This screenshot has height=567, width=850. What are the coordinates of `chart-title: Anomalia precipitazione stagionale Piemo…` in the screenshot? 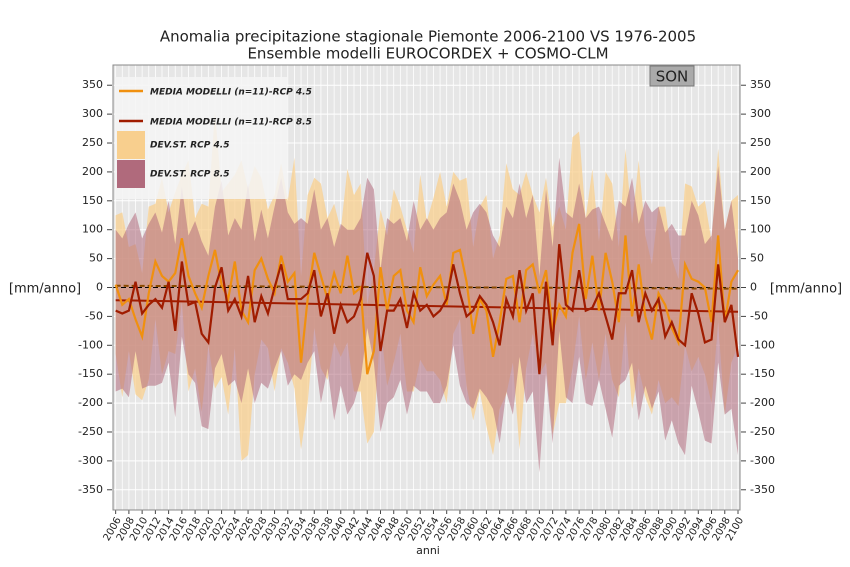 It's located at (428, 37).